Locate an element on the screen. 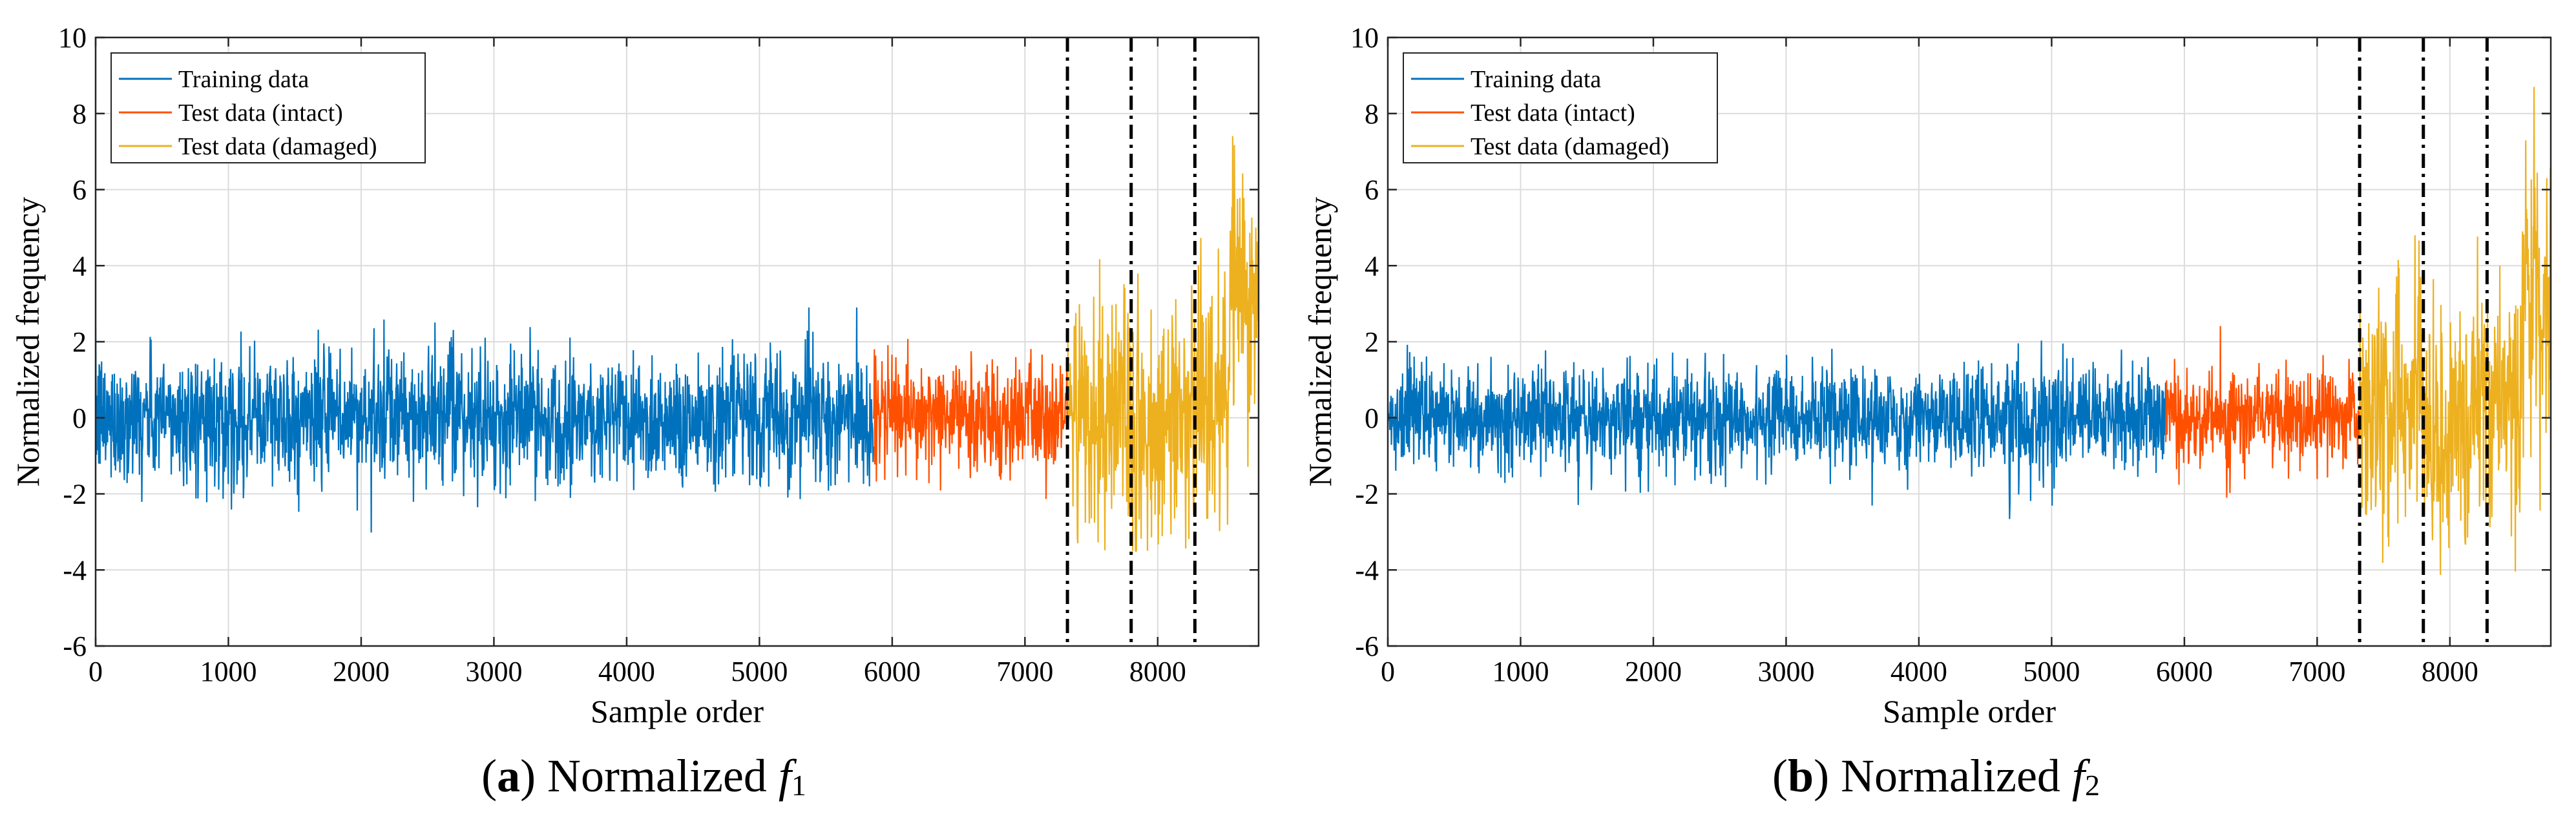  caption-letter: a is located at coordinates (509, 776).